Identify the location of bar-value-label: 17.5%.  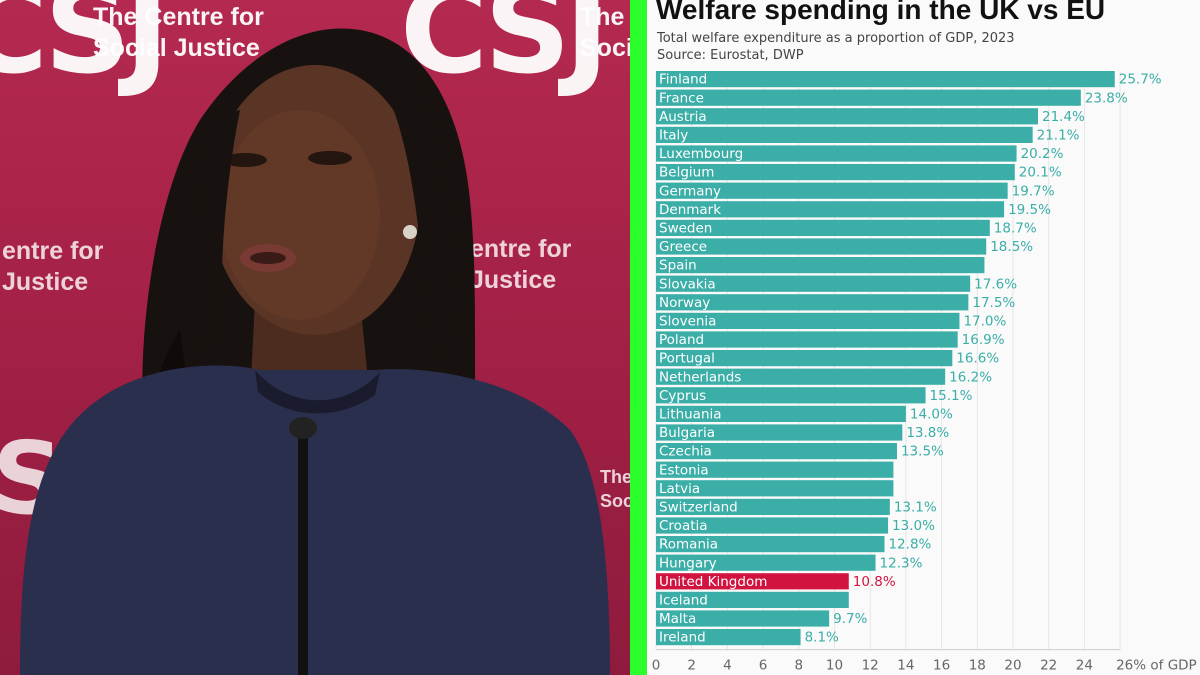
(993, 303).